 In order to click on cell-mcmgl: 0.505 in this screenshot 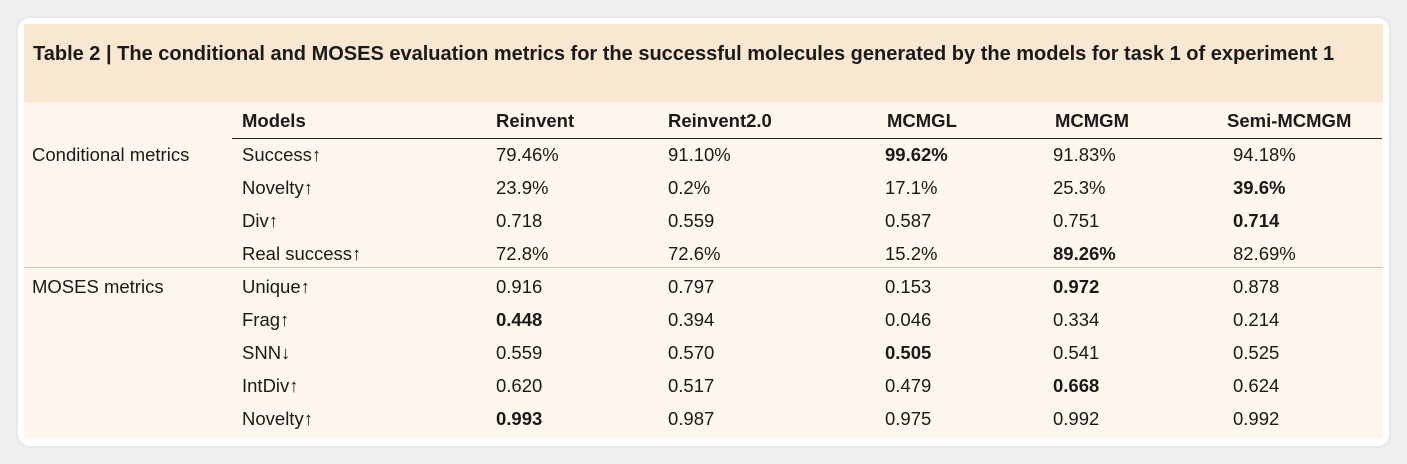, I will do `click(908, 352)`.